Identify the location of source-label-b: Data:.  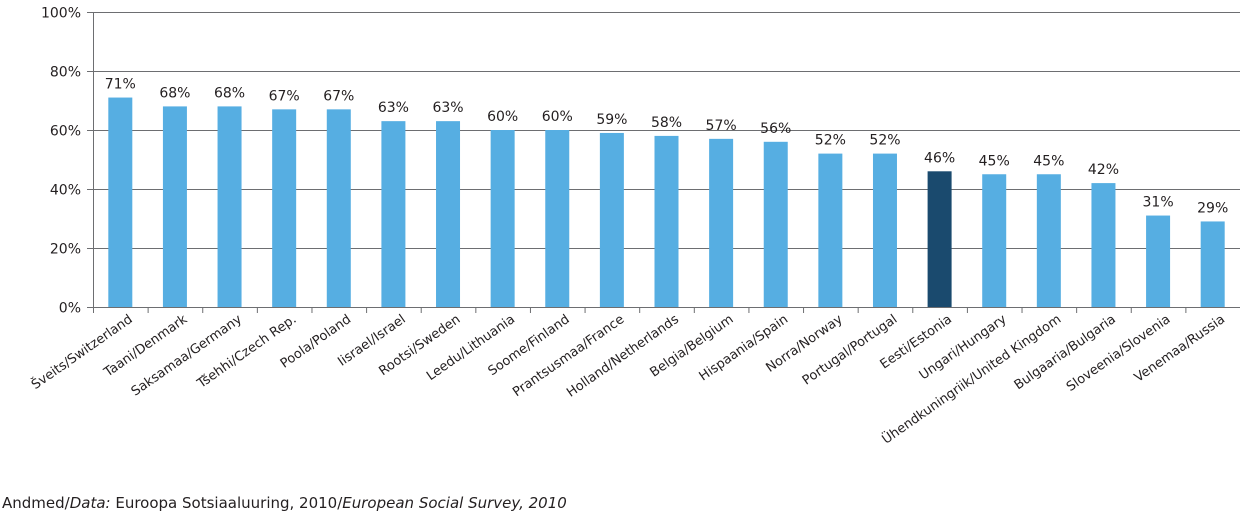
(90, 503).